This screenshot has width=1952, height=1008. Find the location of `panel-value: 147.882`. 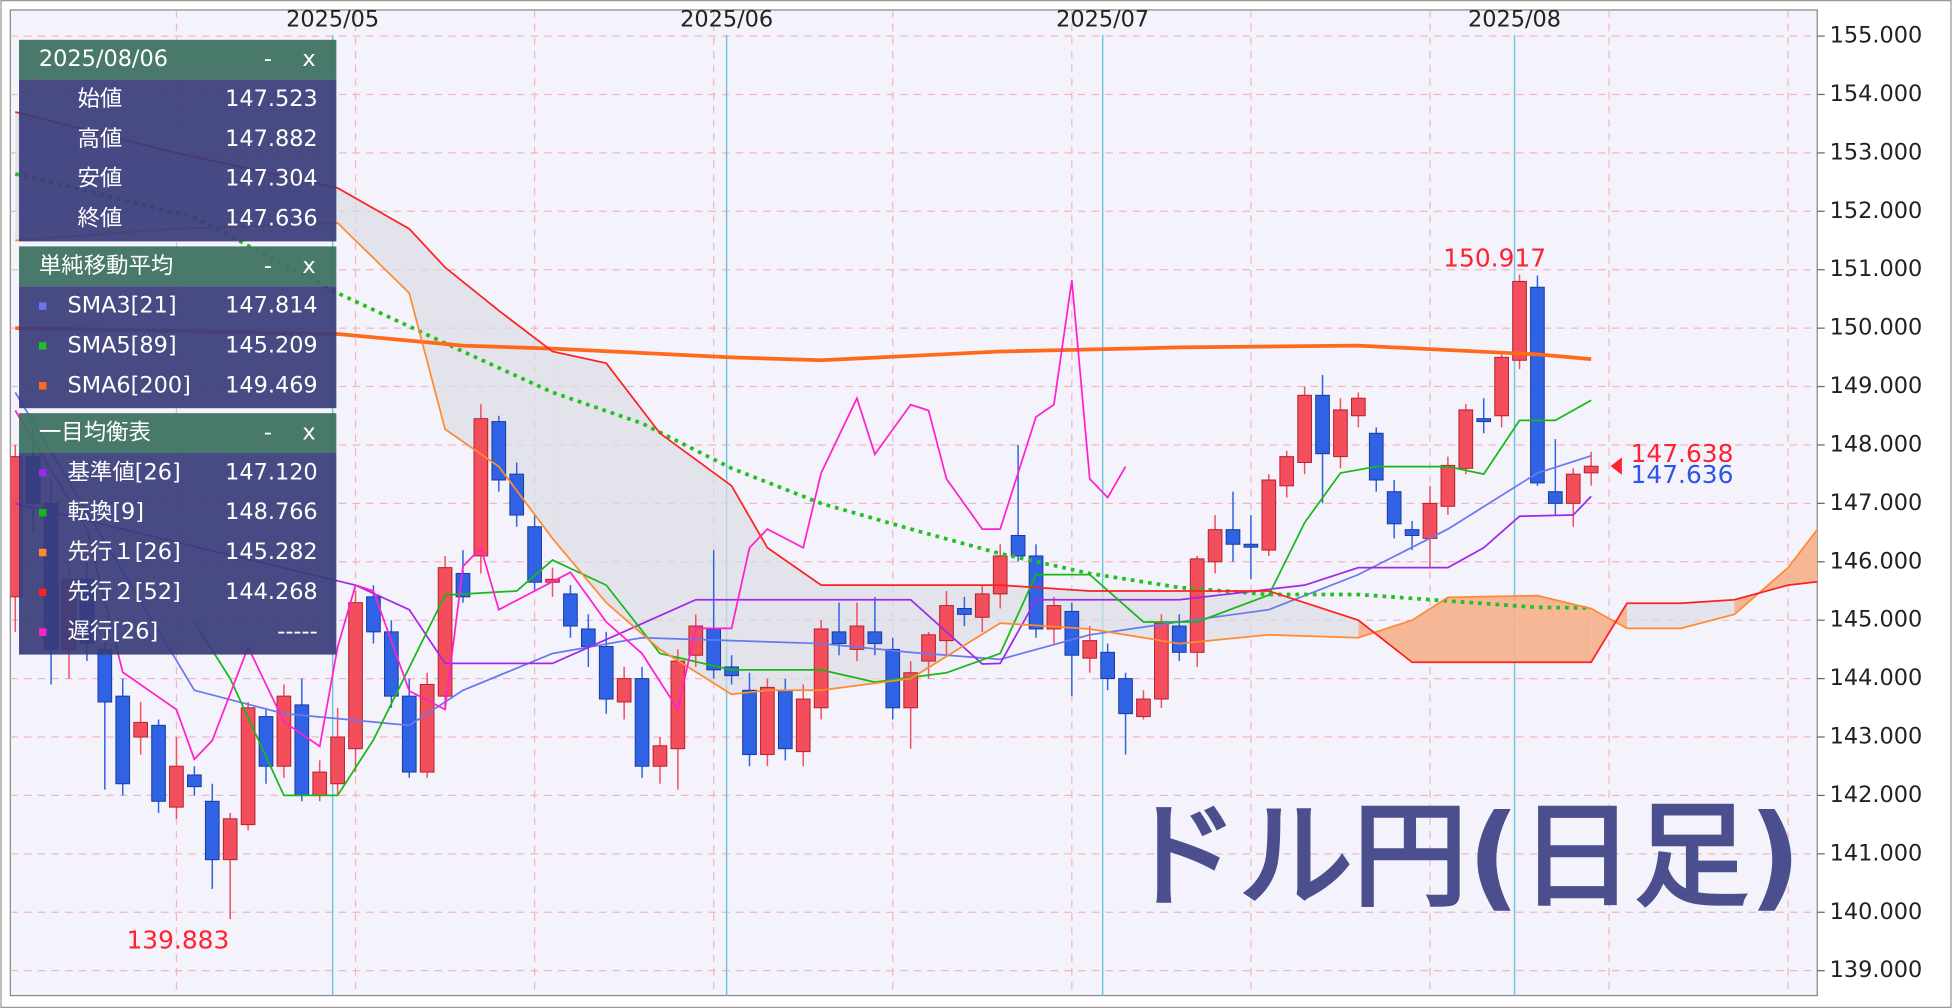

panel-value: 147.882 is located at coordinates (271, 139).